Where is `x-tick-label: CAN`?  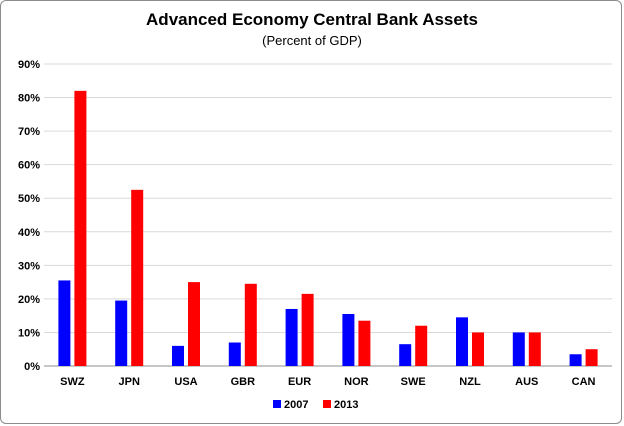
x-tick-label: CAN is located at coordinates (584, 382).